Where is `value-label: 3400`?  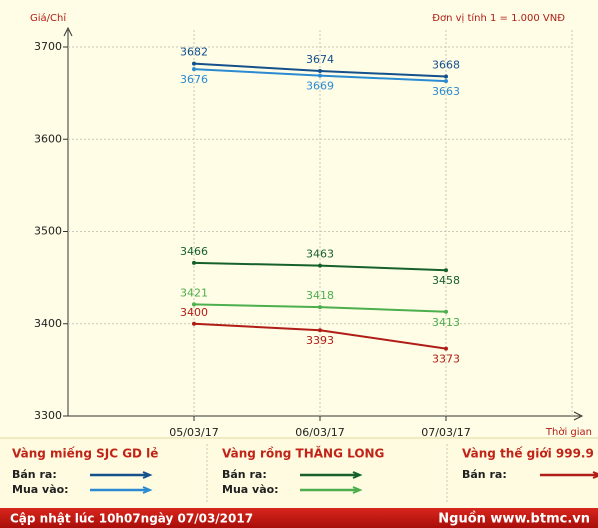
value-label: 3400 is located at coordinates (194, 312).